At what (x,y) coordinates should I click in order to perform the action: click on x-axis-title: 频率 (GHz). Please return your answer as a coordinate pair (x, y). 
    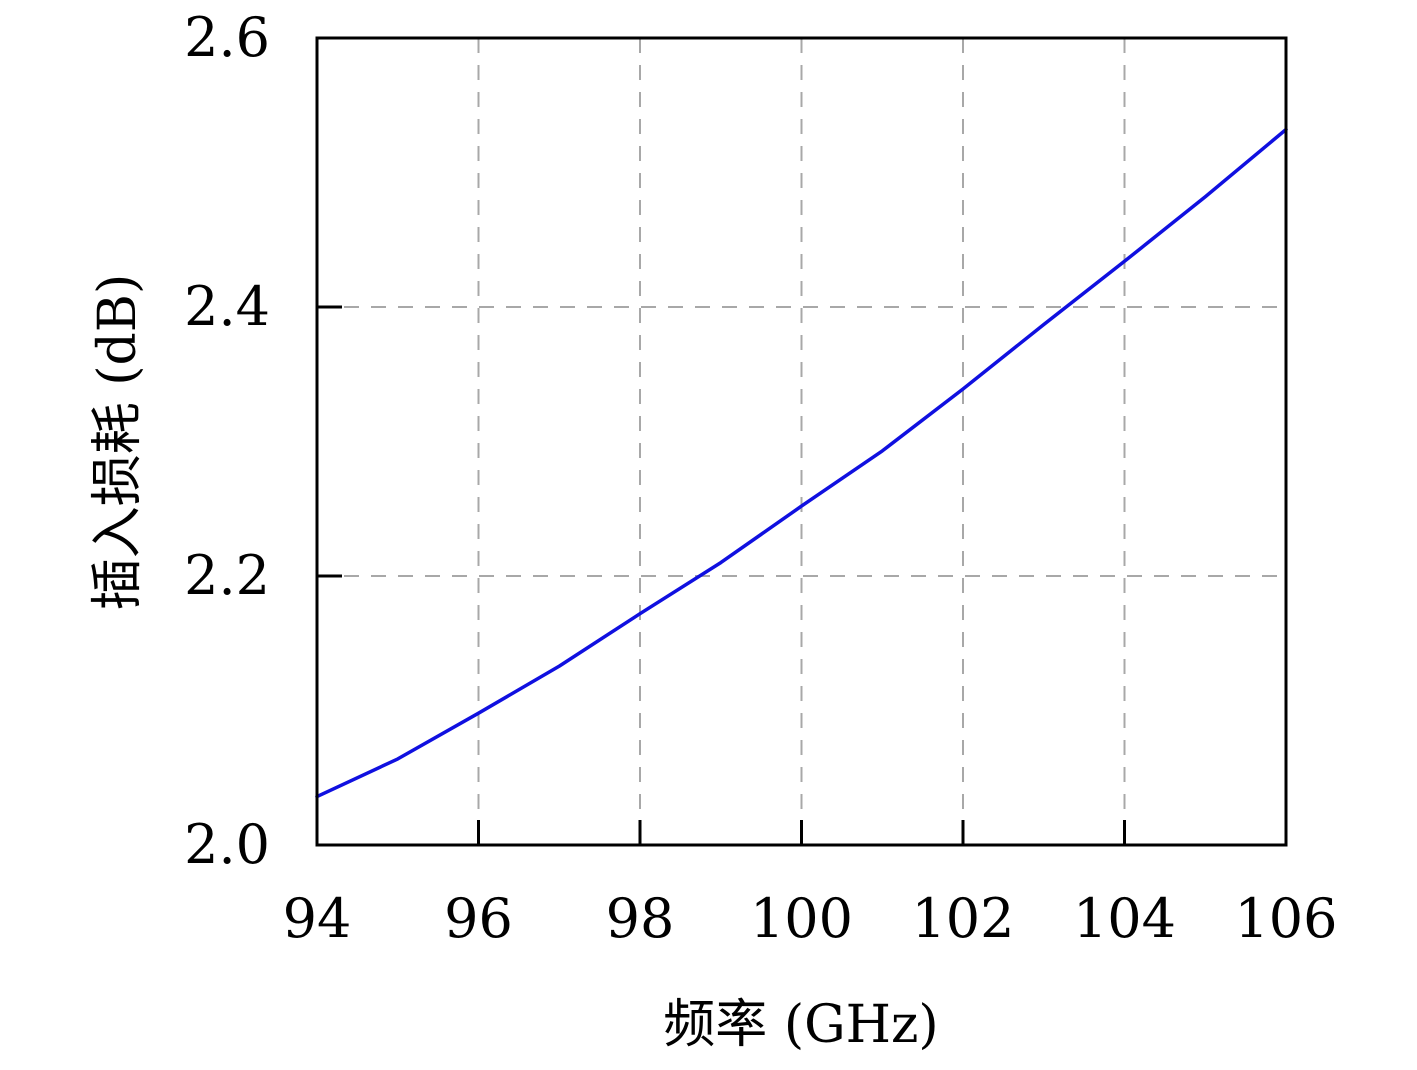
    Looking at the image, I should click on (800, 1025).